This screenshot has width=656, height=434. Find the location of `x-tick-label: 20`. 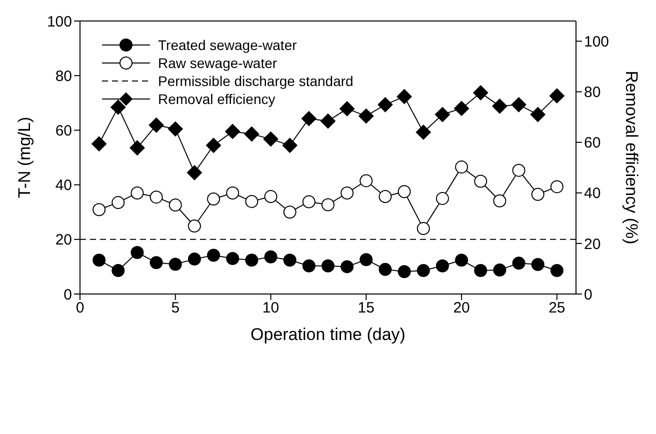

x-tick-label: 20 is located at coordinates (461, 308).